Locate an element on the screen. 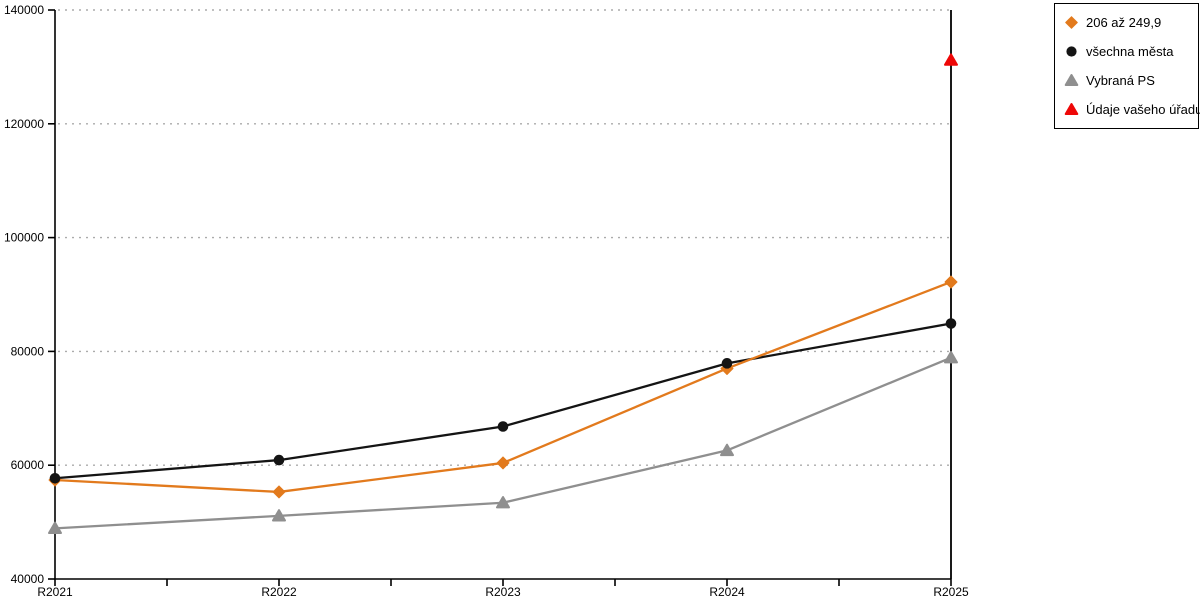 This screenshot has width=1200, height=600. svg-text: 40000 is located at coordinates (28, 579).